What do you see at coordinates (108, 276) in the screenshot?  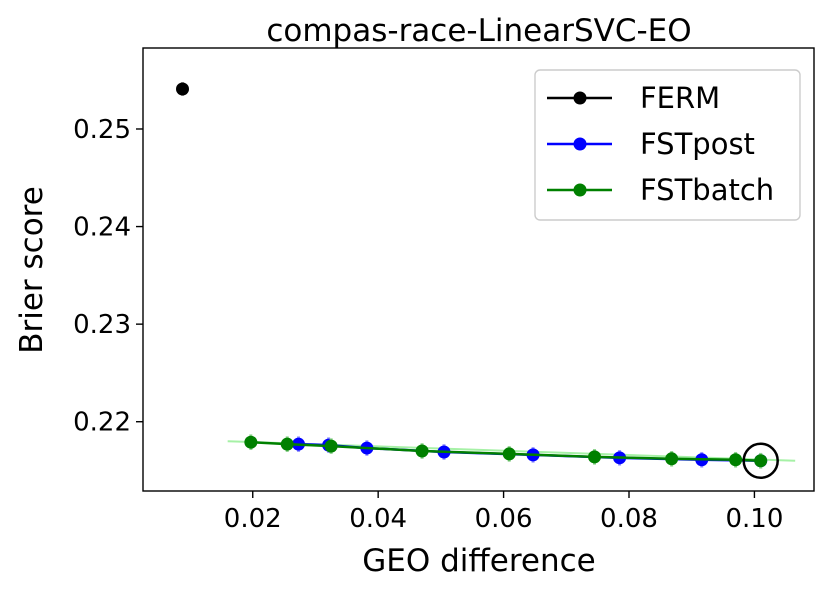 I see `y-axis: 0.22 0.23 0.24 0.25` at bounding box center [108, 276].